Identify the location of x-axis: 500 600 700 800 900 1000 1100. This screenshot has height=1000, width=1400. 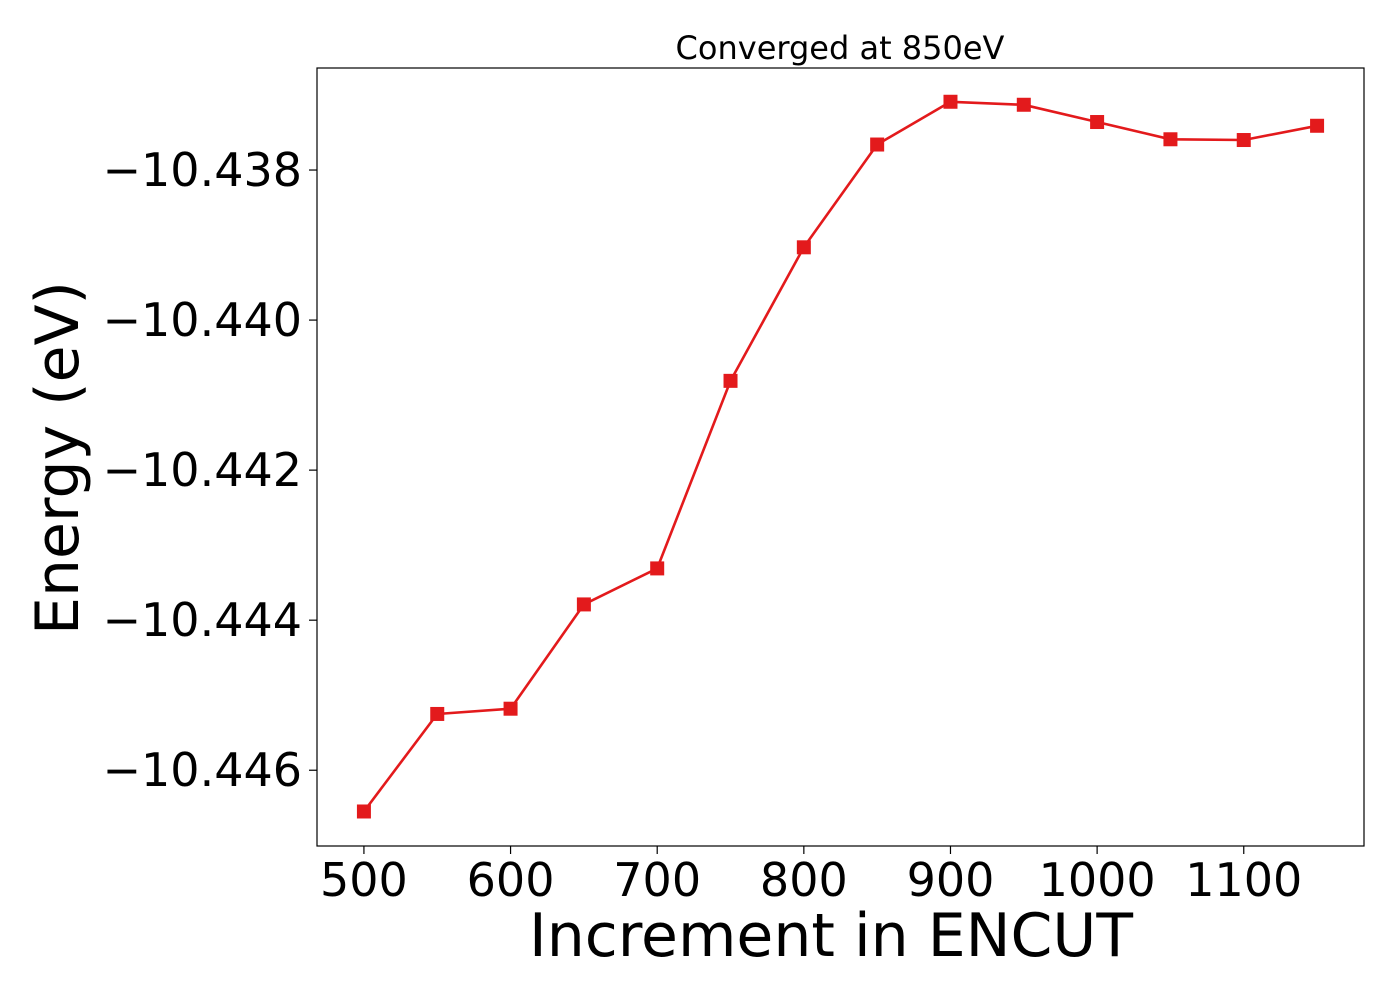
(811, 876).